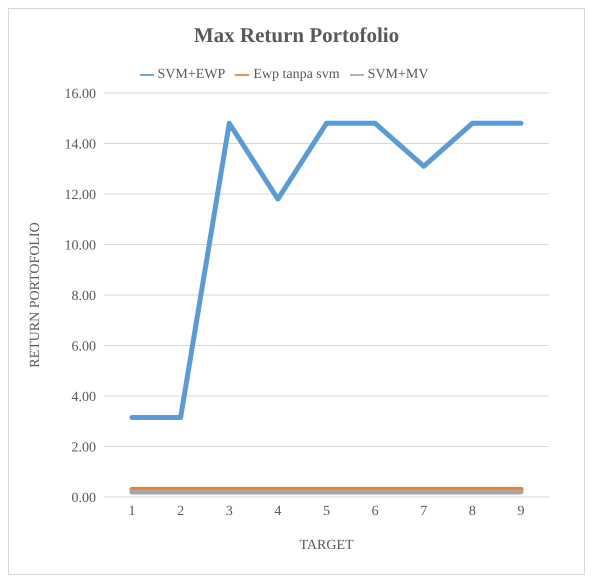  I want to click on x-tick-label: 7, so click(424, 511).